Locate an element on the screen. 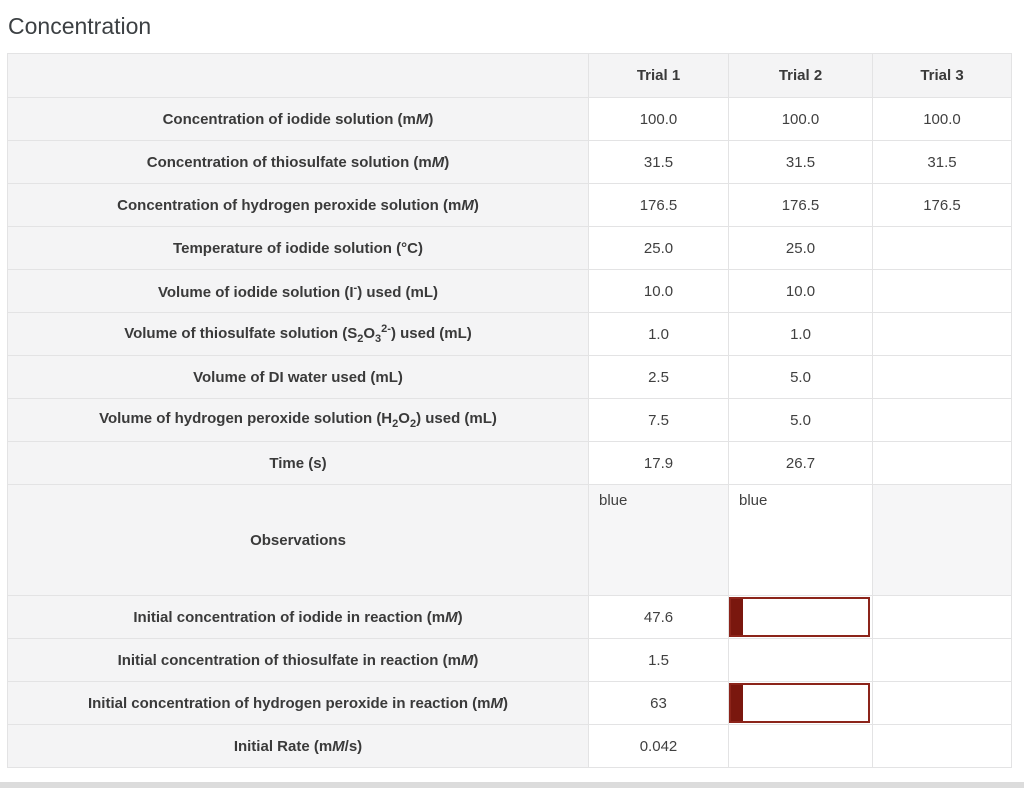  trial1-cell: 176.5 is located at coordinates (658, 205).